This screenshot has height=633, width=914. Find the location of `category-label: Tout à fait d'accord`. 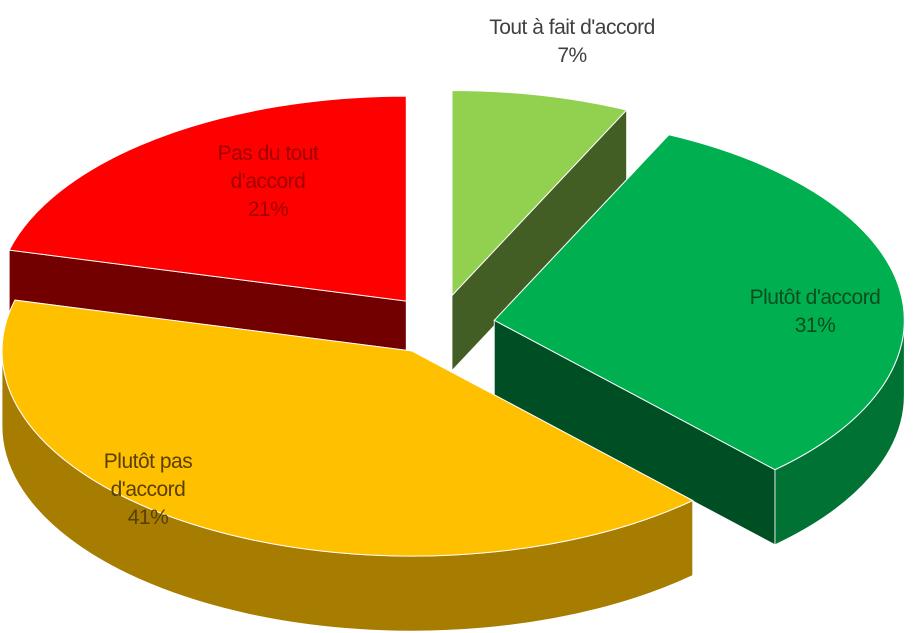

category-label: Tout à fait d'accord is located at coordinates (572, 27).